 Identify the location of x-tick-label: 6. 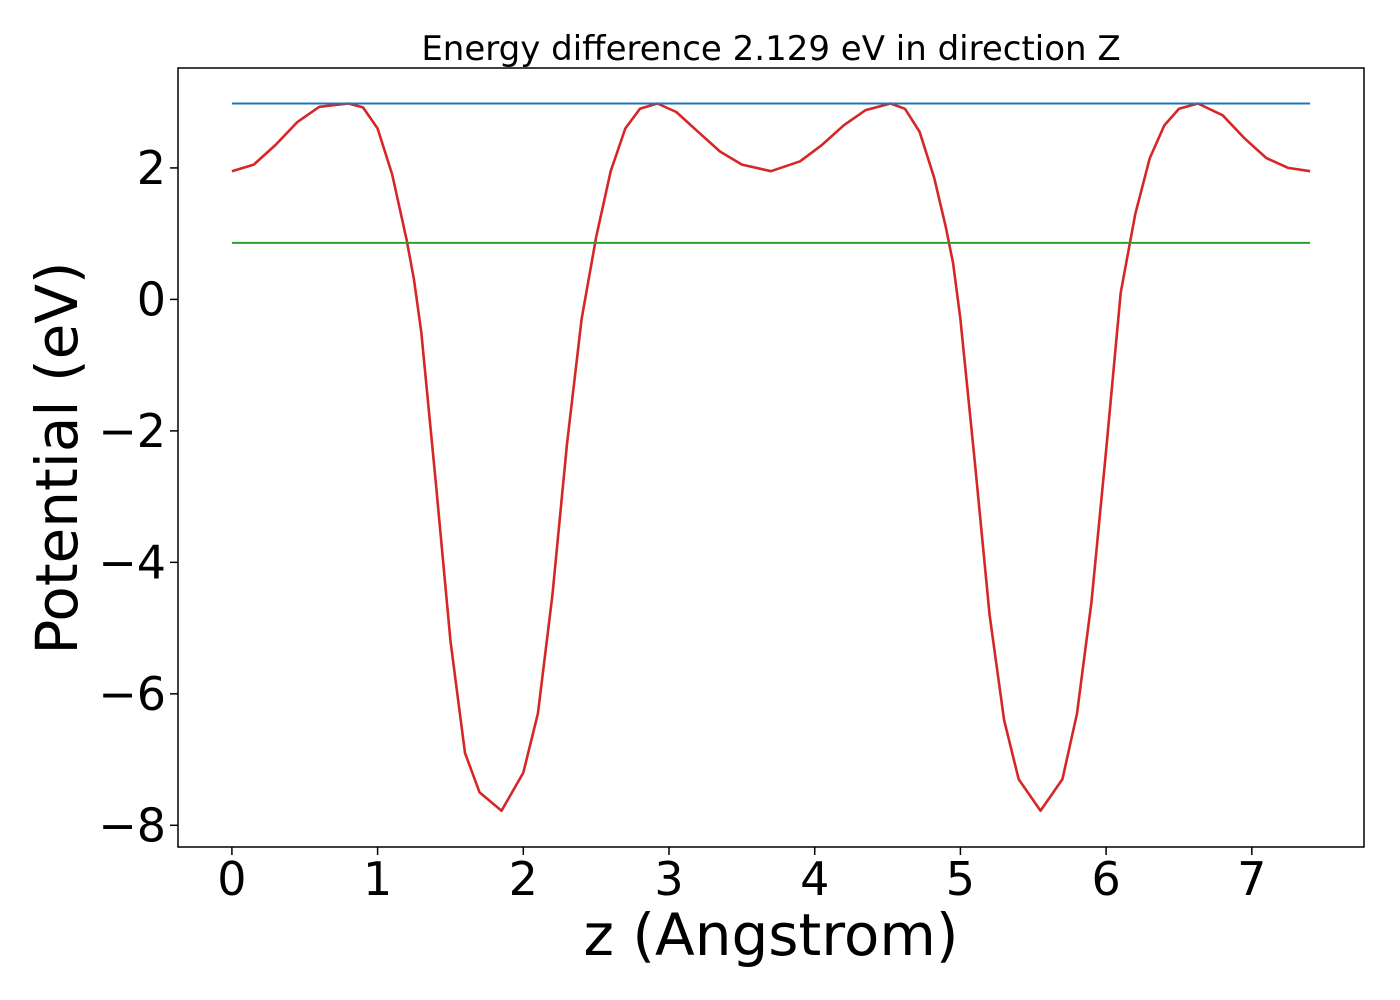
(1105, 879).